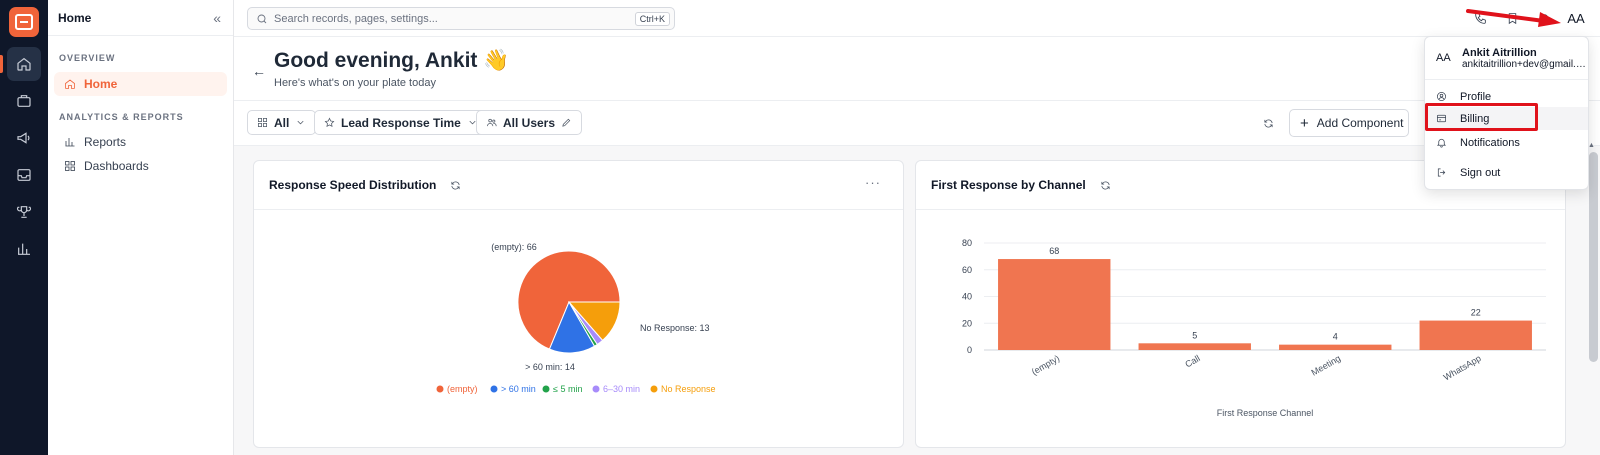  I want to click on user-name: Ankit Aitrillion, so click(1499, 52).